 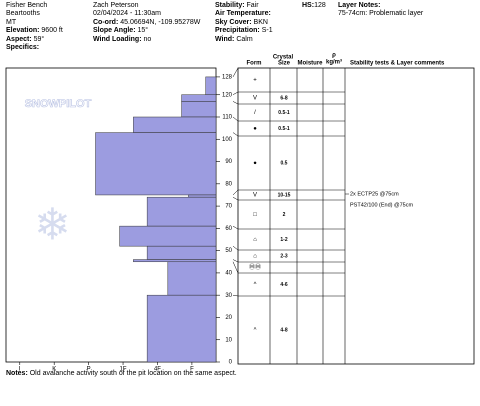 What do you see at coordinates (192, 370) in the screenshot?
I see `x-tick-label: F` at bounding box center [192, 370].